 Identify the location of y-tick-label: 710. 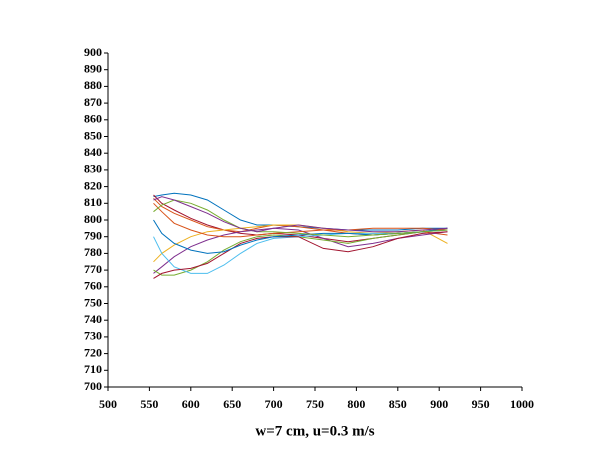
(93, 369).